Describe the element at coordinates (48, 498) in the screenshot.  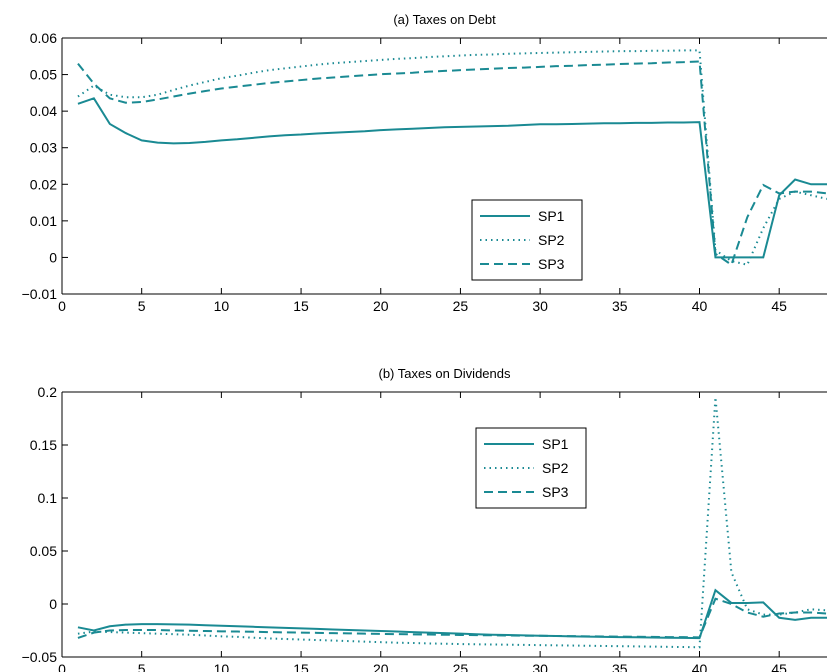
I see `y-tick-label: 0.1` at that location.